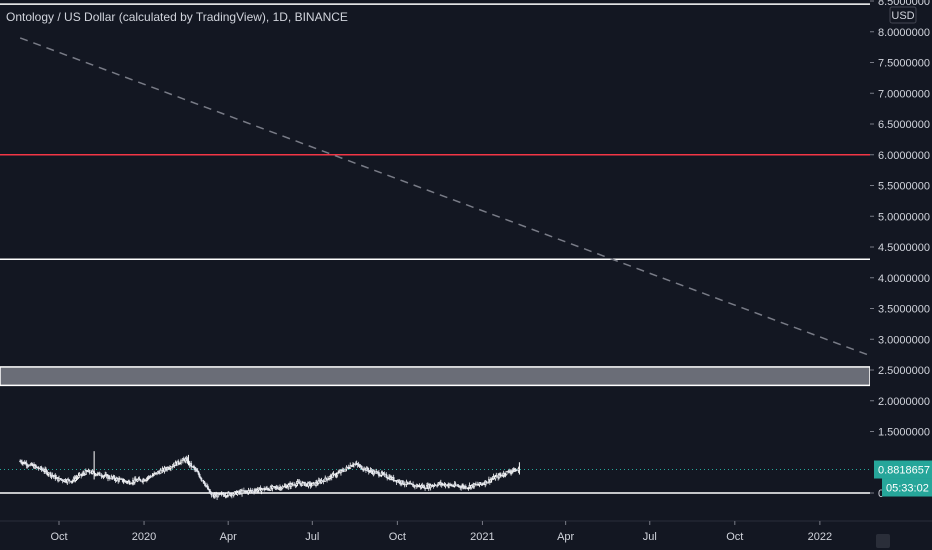 This screenshot has height=550, width=932. Describe the element at coordinates (435, 376) in the screenshot. I see `support-zone` at that location.